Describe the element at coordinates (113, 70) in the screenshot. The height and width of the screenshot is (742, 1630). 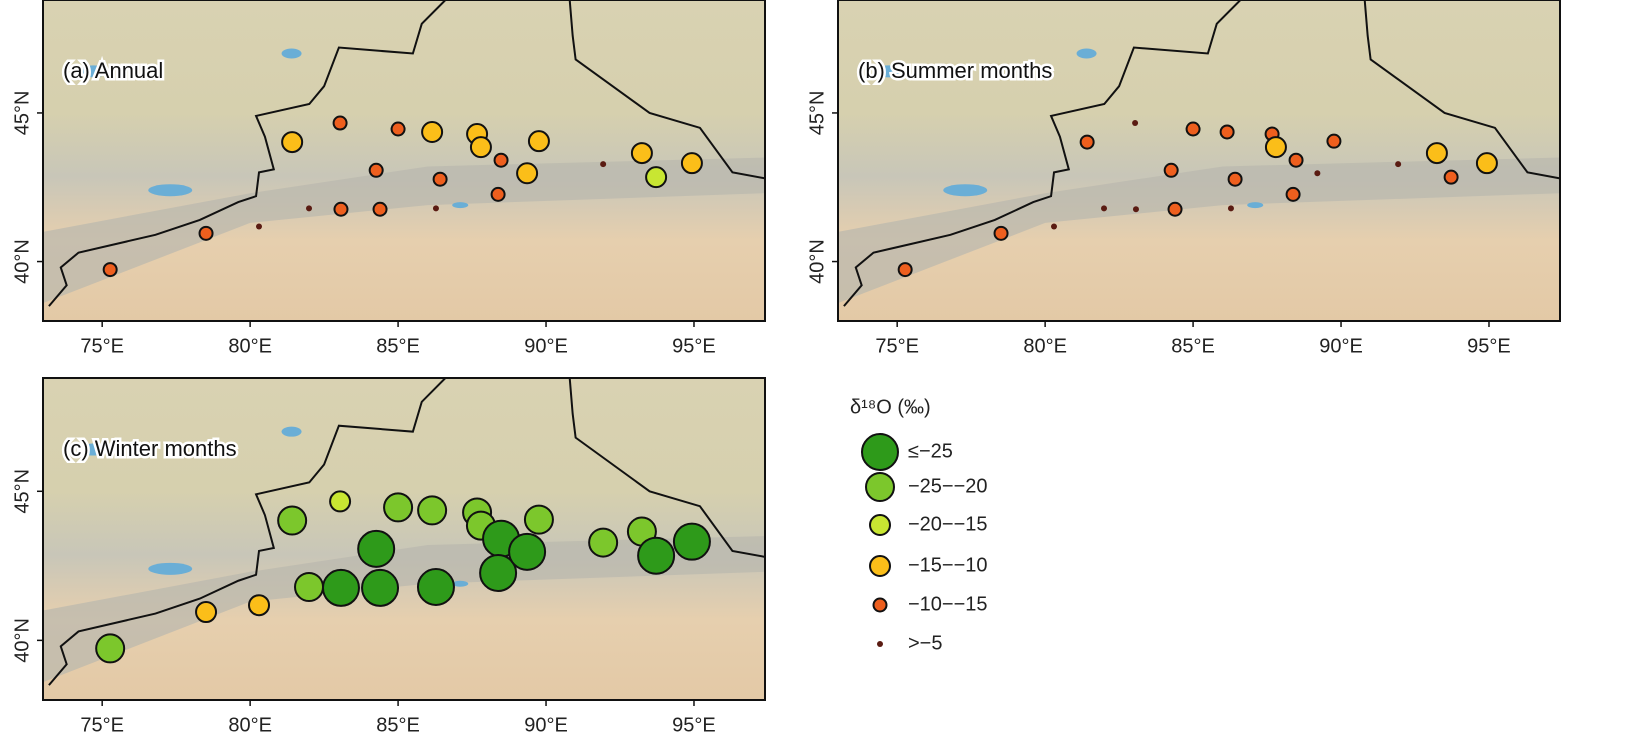
I see `panel-title: (a) Annual` at that location.